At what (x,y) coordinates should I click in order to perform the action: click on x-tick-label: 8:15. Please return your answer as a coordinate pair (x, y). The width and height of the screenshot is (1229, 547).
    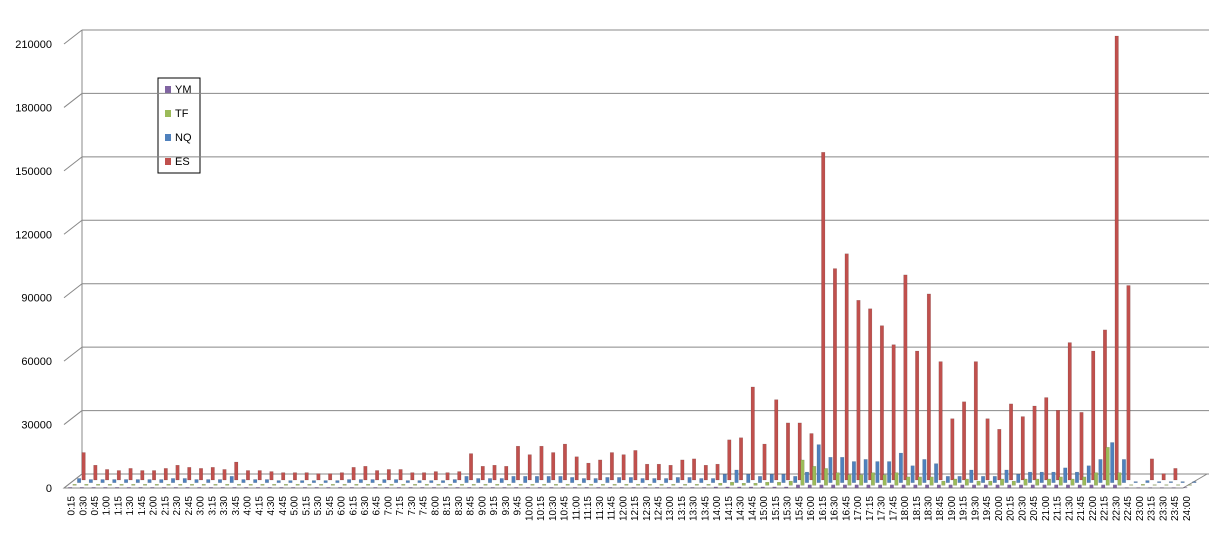
    Looking at the image, I should click on (447, 506).